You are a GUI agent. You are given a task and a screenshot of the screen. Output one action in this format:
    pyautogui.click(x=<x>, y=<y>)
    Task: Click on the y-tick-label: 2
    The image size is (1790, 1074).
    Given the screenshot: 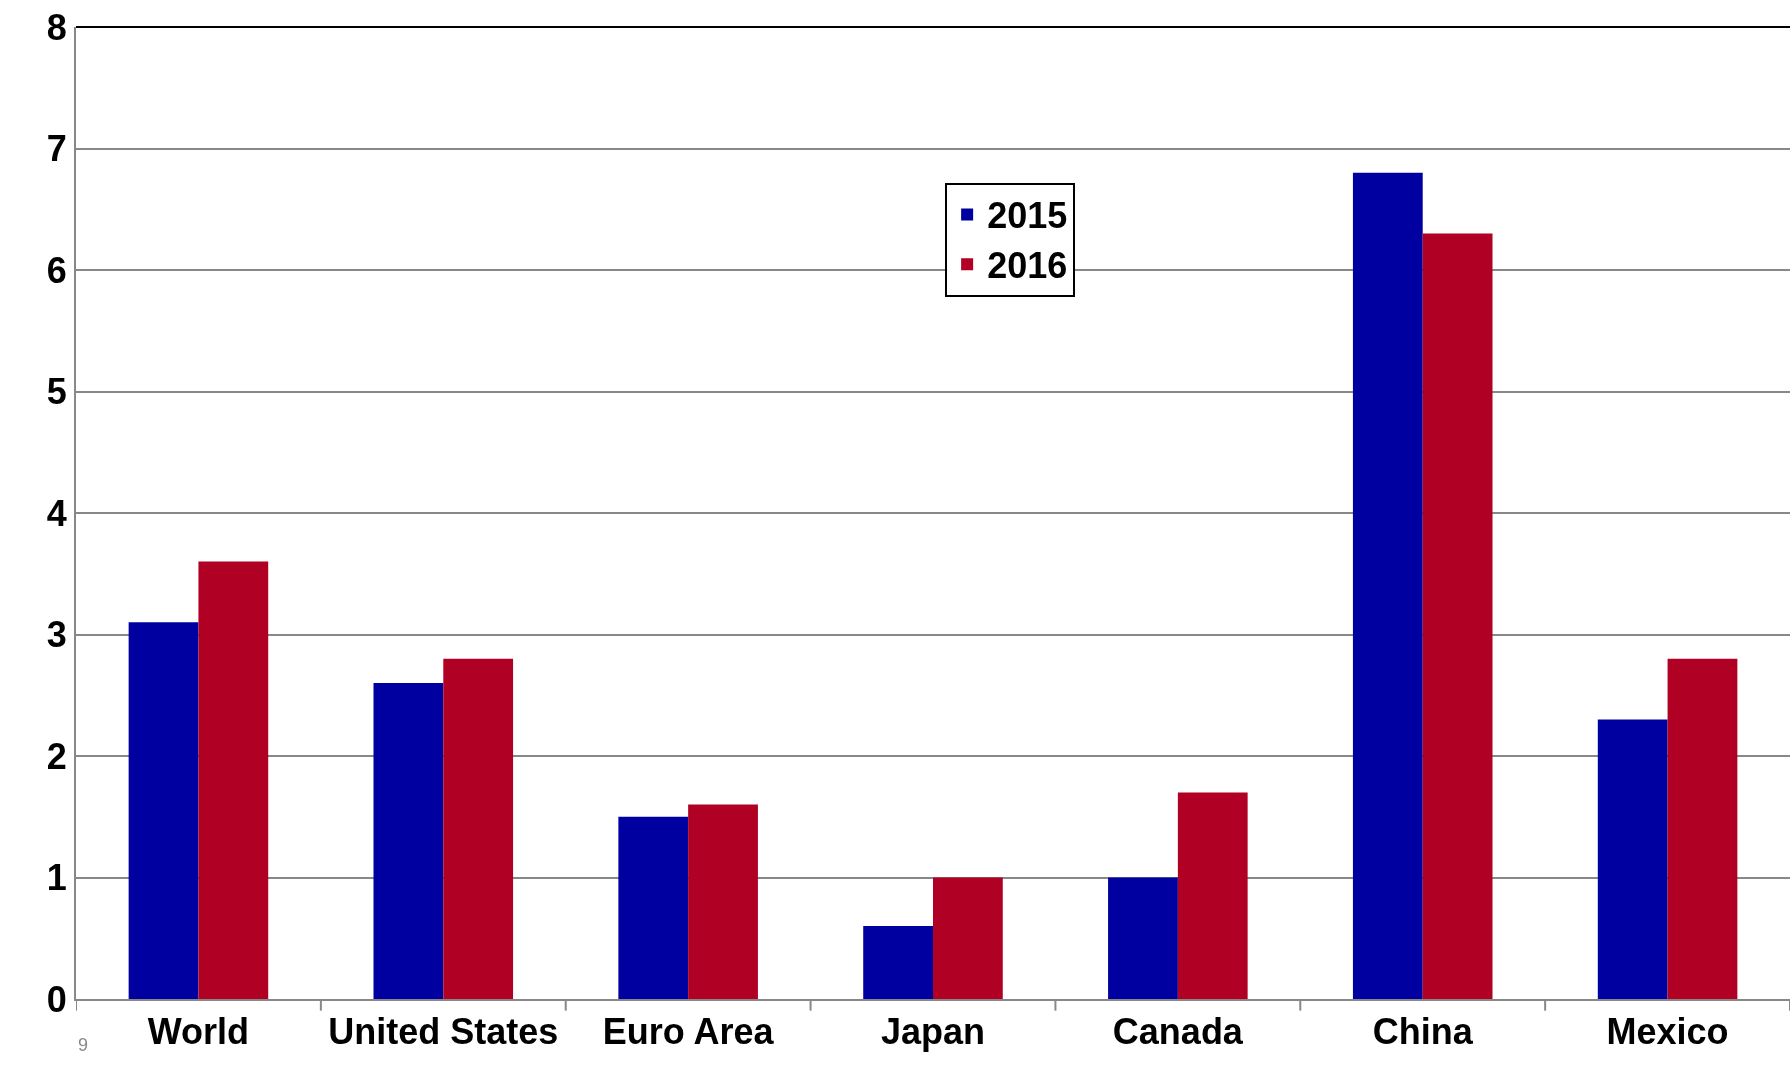 What is the action you would take?
    pyautogui.click(x=56, y=756)
    